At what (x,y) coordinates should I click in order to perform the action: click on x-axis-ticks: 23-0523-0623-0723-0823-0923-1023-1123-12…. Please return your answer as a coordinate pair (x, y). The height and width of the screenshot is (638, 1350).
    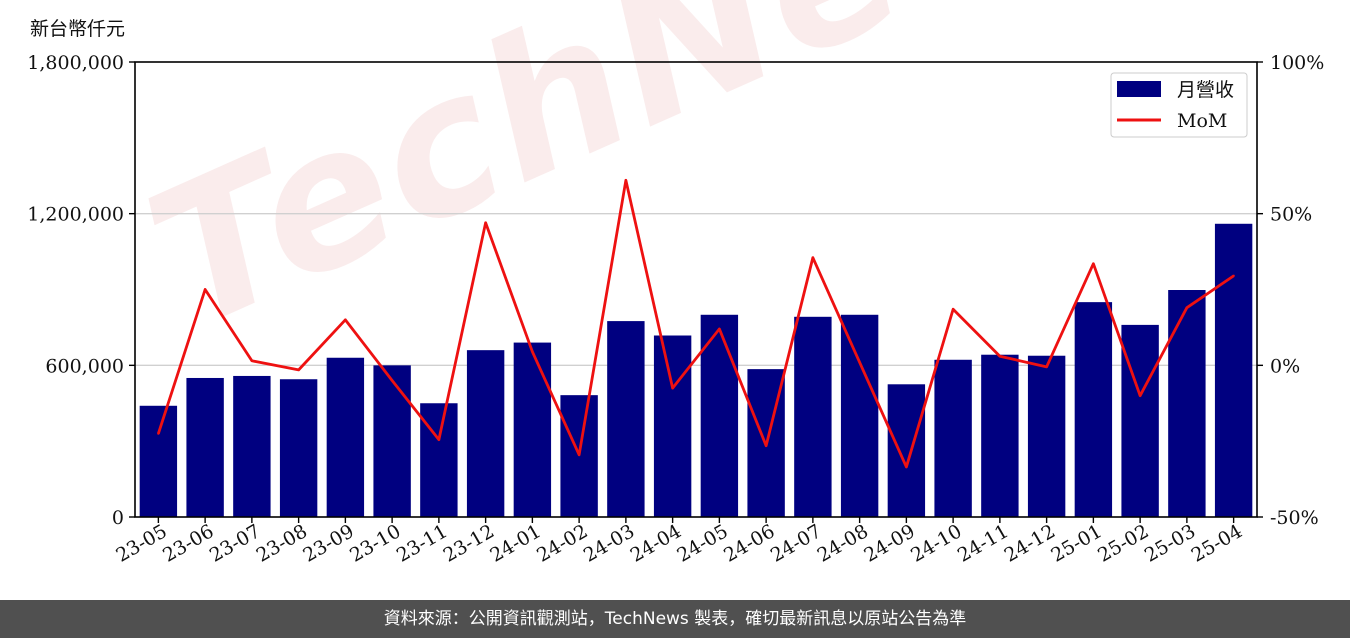
    Looking at the image, I should click on (679, 542).